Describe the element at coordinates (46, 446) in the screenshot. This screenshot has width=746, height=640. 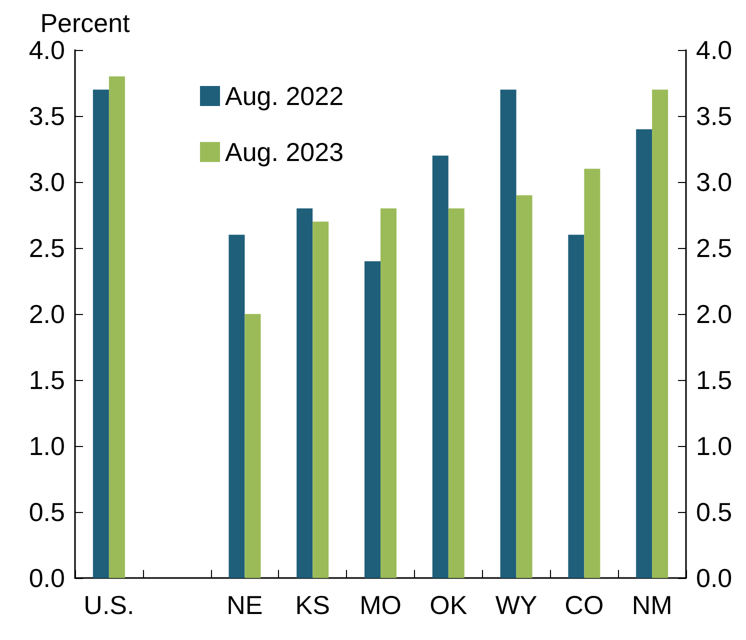
I see `y-tick-label: 1.0` at that location.